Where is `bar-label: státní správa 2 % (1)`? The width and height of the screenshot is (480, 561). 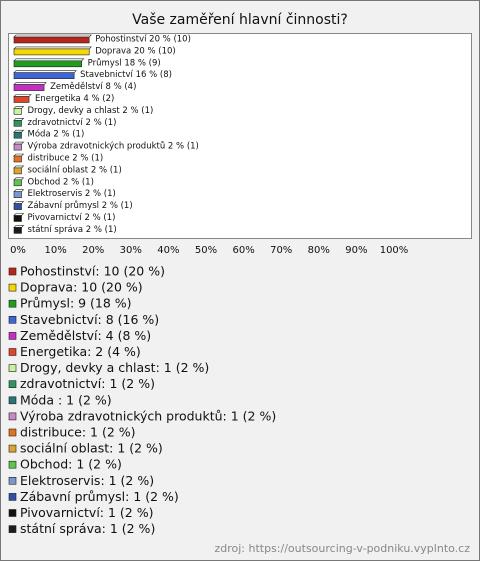
bar-label: státní správa 2 % (1) is located at coordinates (72, 230).